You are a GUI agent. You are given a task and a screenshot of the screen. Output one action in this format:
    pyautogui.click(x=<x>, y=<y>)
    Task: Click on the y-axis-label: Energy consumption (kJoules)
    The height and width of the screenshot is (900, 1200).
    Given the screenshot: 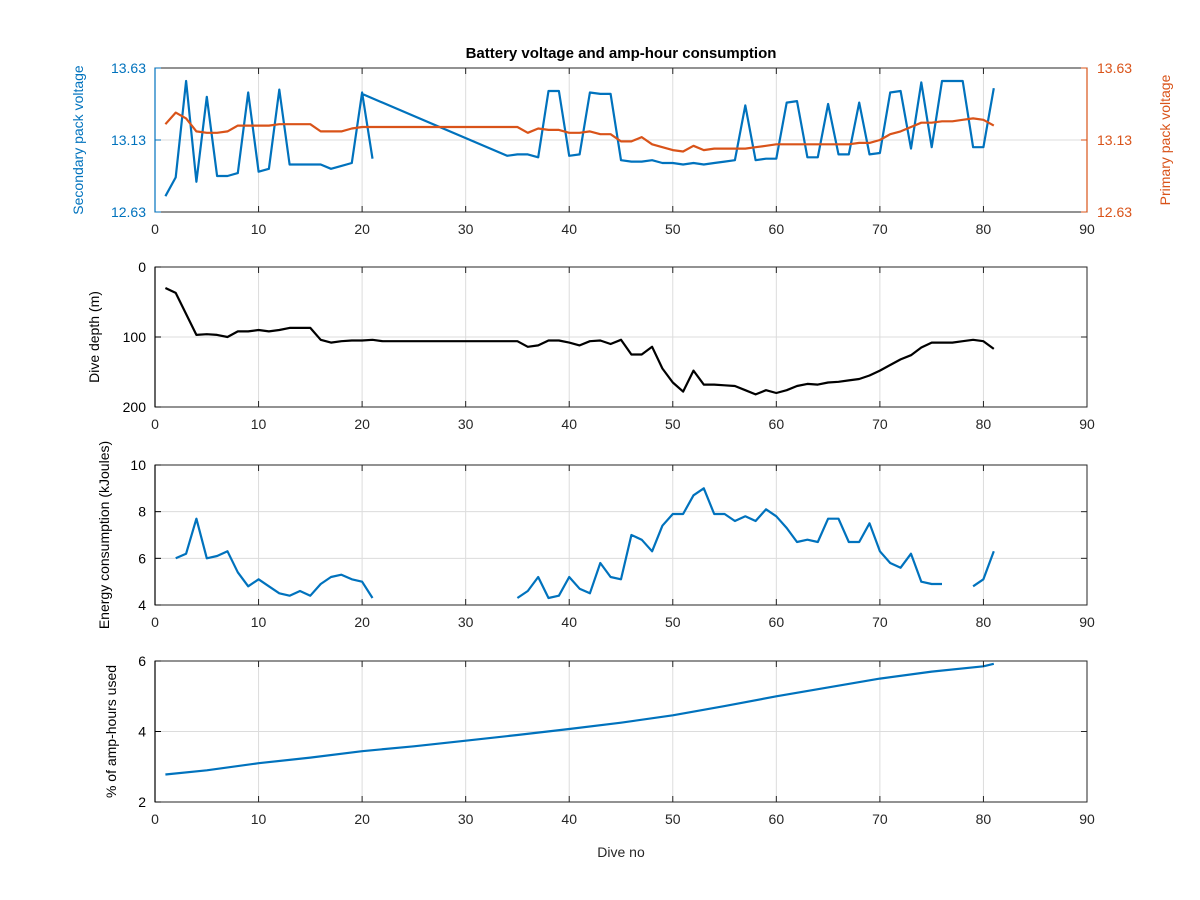 What is the action you would take?
    pyautogui.click(x=104, y=535)
    